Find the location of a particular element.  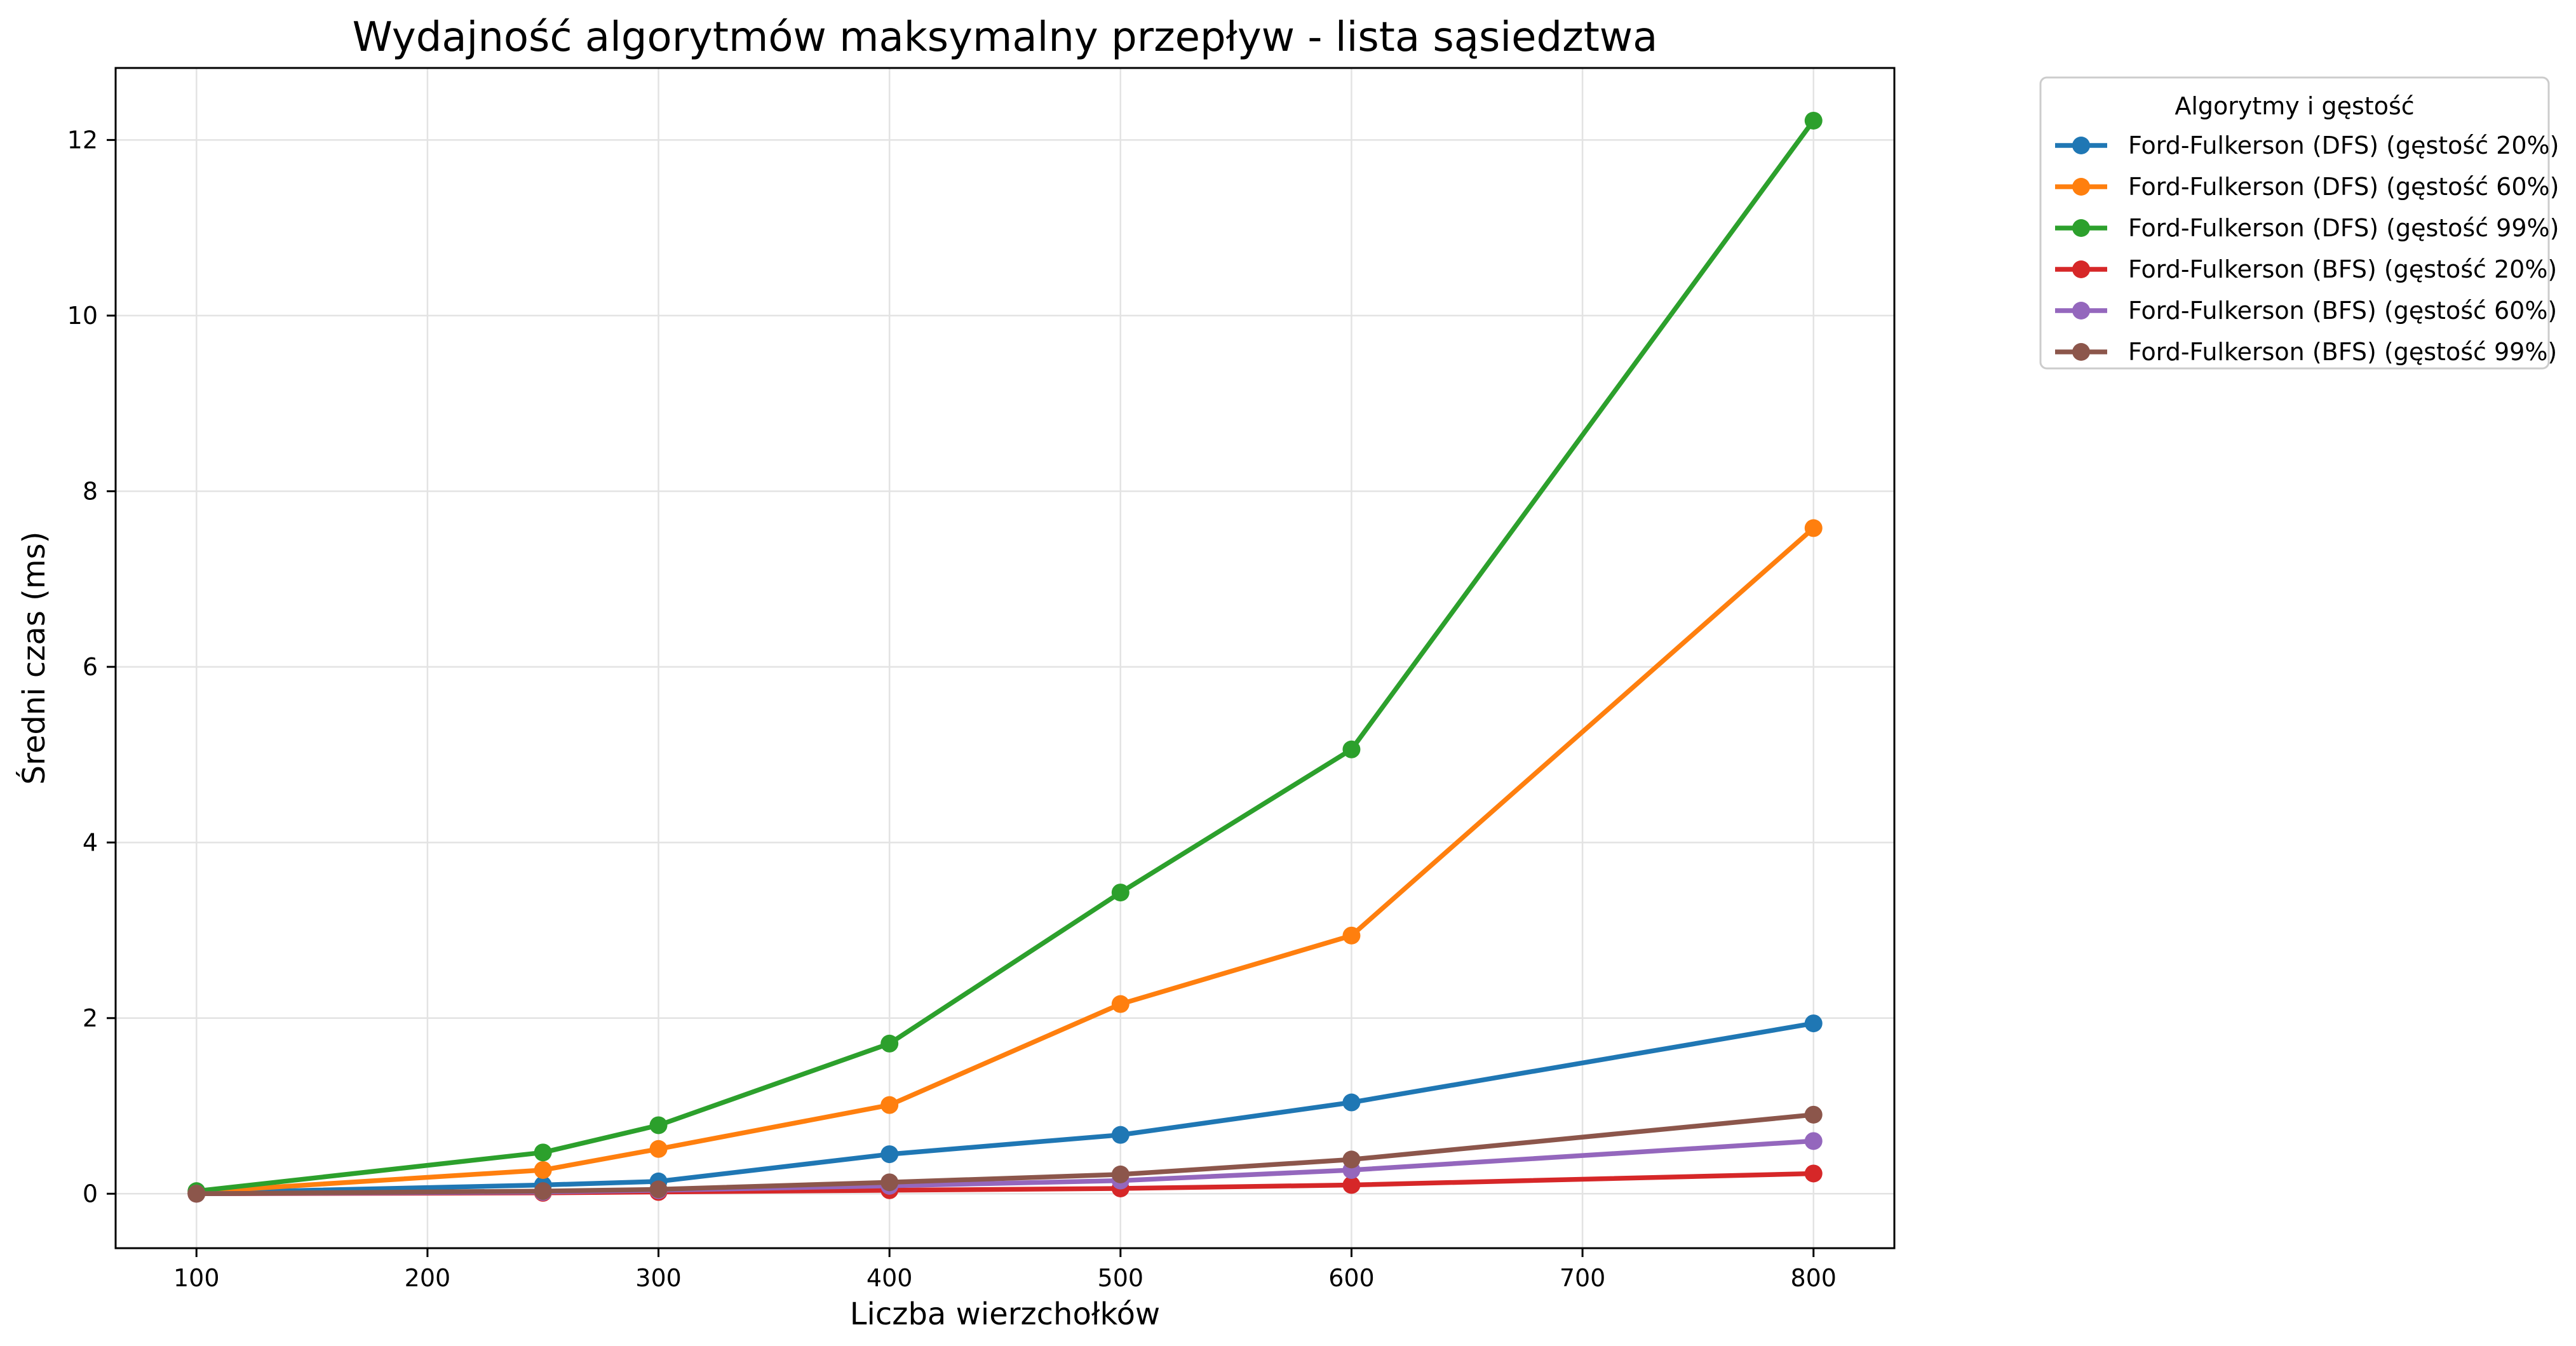

x-axis: 100 200 300 400 500 600 700 800 is located at coordinates (1005, 1270).